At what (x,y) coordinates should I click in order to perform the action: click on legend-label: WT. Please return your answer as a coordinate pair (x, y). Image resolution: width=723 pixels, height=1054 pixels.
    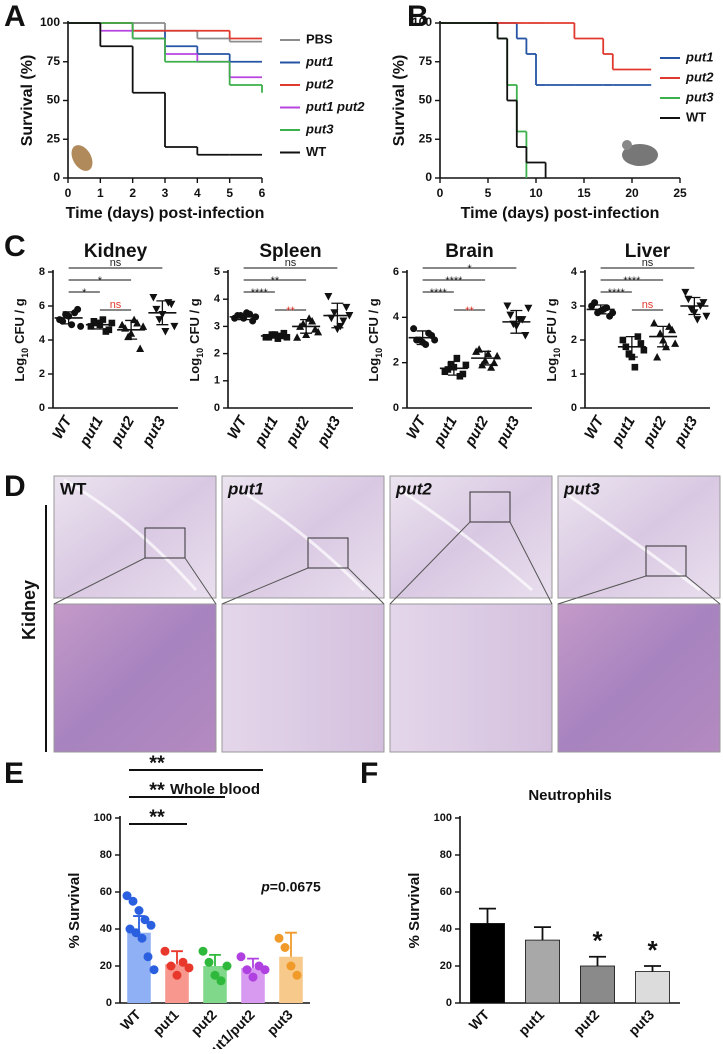
    Looking at the image, I should click on (696, 116).